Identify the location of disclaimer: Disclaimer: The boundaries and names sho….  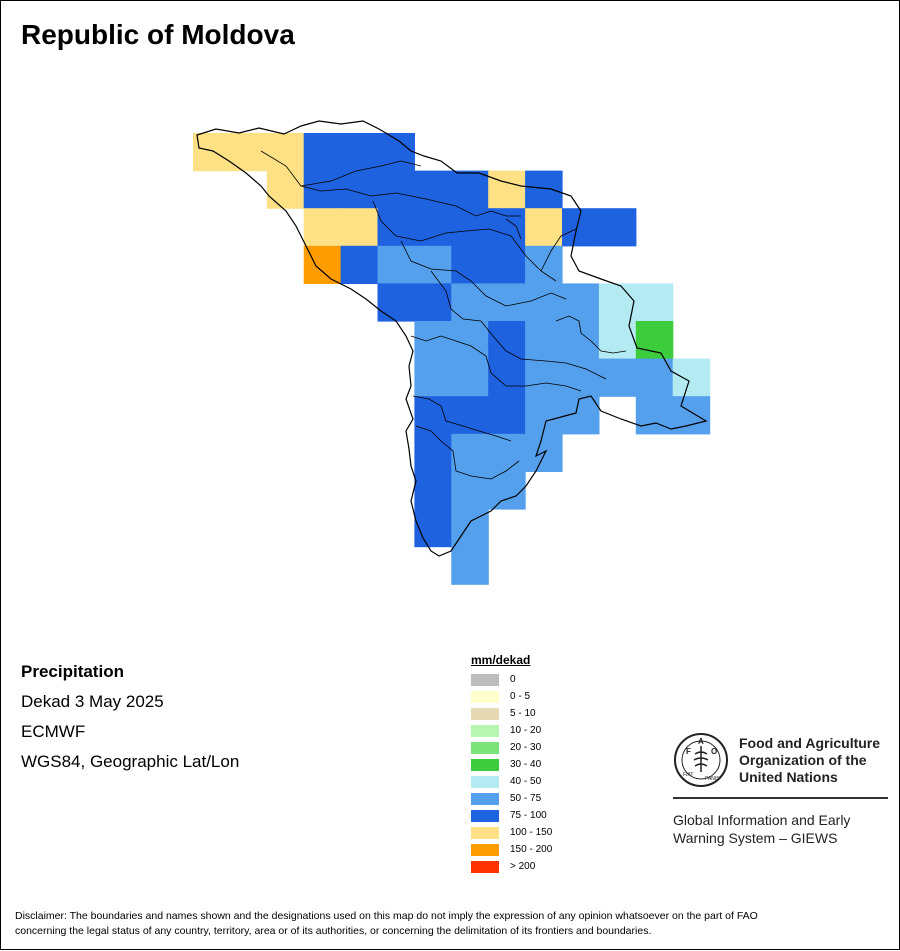
(450, 924).